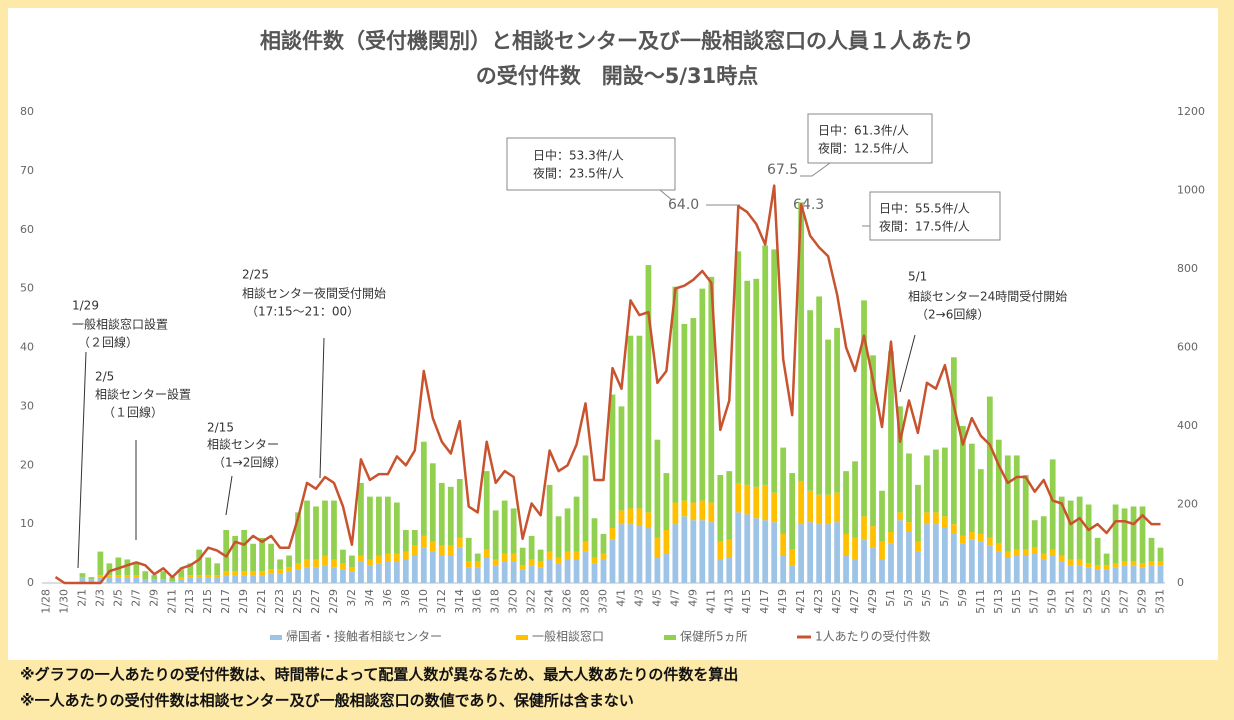  Describe the element at coordinates (714, 637) in the screenshot. I see `legend-label: 保健所5ヵ所` at that location.